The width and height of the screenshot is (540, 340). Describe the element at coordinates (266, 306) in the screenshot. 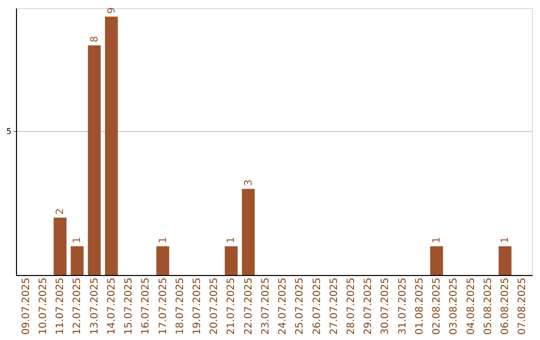

I see `x-tick-label: 23.07.2025` at that location.